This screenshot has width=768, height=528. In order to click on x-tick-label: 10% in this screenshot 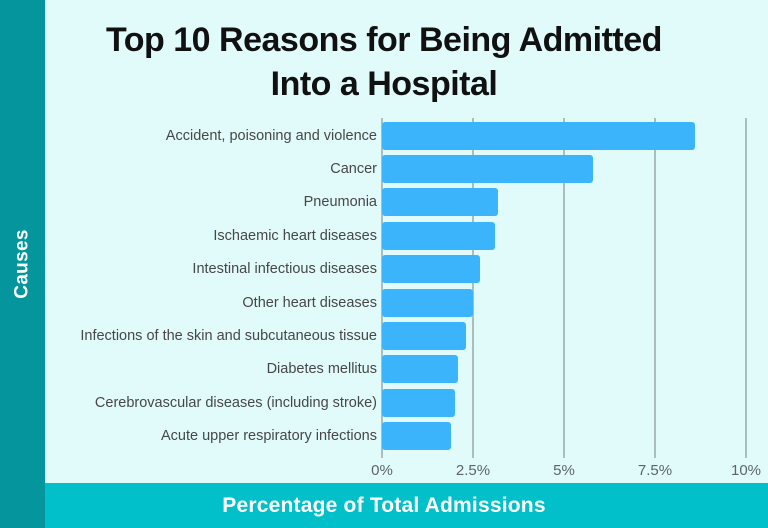, I will do `click(746, 470)`.